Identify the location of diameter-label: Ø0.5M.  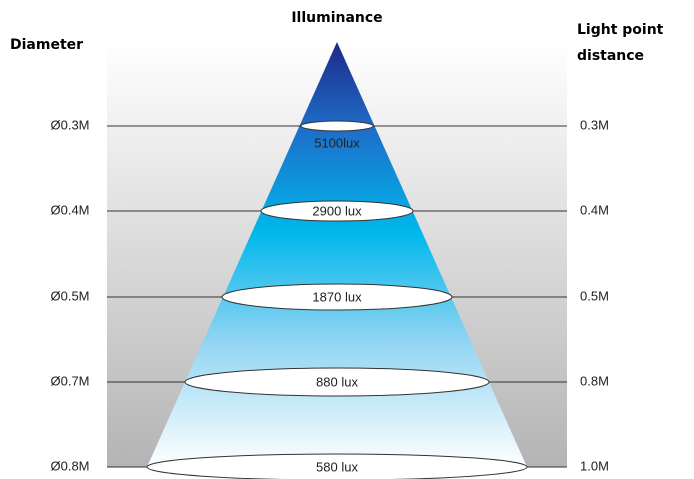
(69, 295).